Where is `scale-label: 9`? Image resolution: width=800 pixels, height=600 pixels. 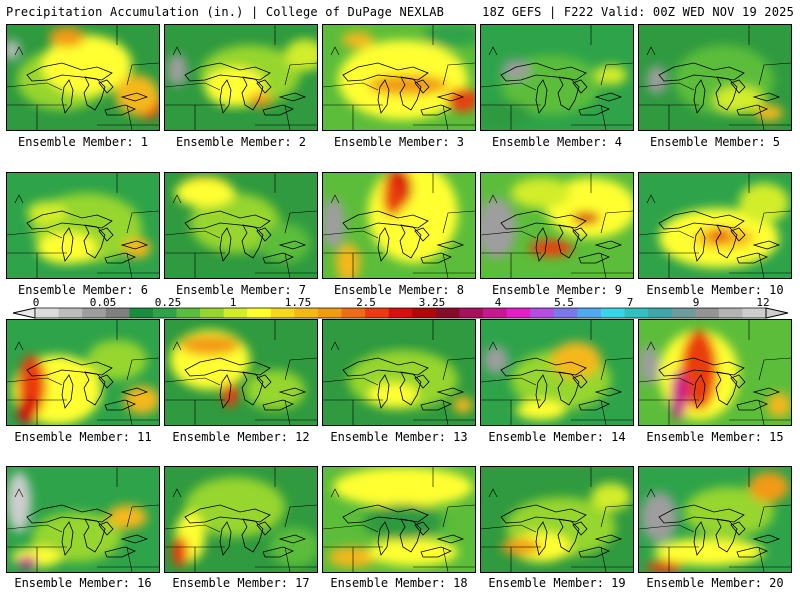 scale-label: 9 is located at coordinates (696, 302).